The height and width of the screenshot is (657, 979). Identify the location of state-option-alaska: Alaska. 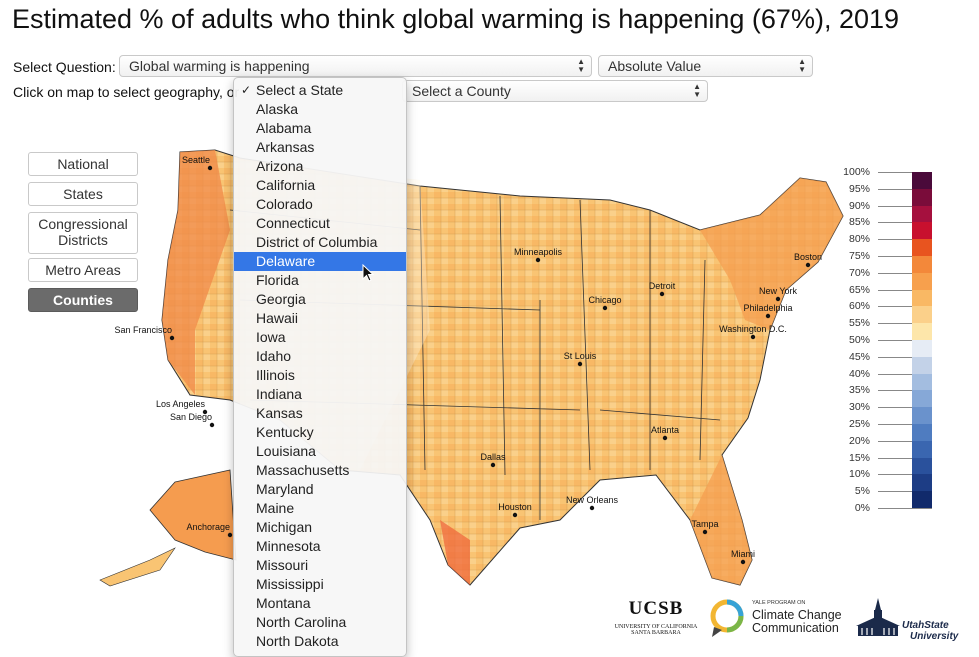
(277, 109).